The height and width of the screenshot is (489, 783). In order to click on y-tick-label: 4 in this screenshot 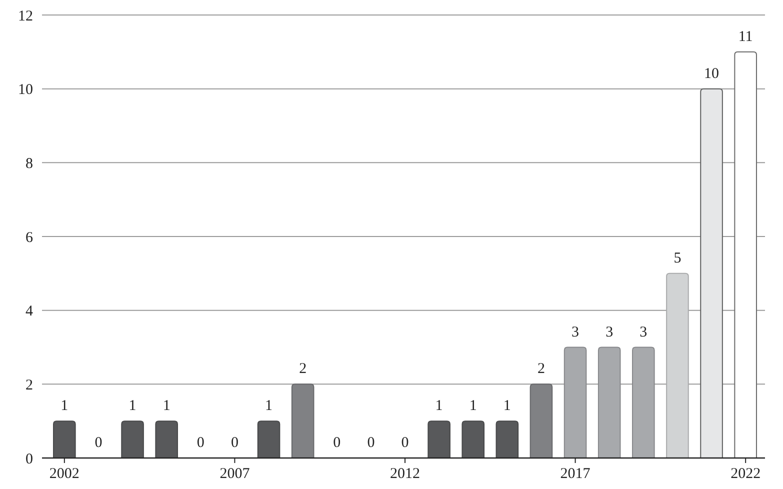, I will do `click(30, 312)`.